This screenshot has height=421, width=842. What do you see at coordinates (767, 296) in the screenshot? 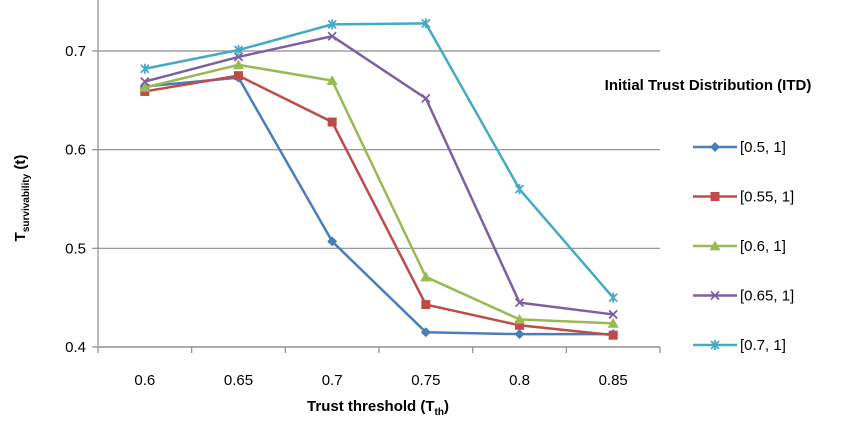
I see `legend-label: [0.65, 1]` at bounding box center [767, 296].